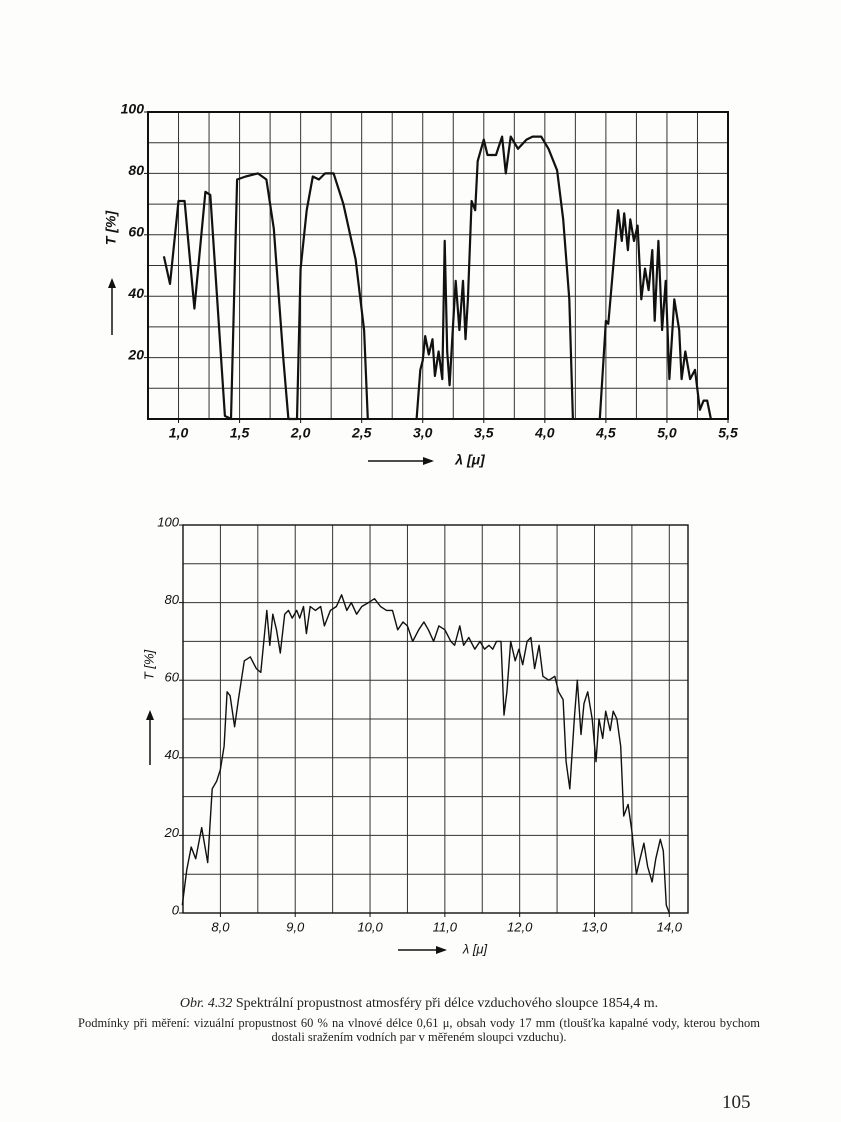 The width and height of the screenshot is (841, 1122). What do you see at coordinates (484, 433) in the screenshot?
I see `x-tick-label: 3,5` at bounding box center [484, 433].